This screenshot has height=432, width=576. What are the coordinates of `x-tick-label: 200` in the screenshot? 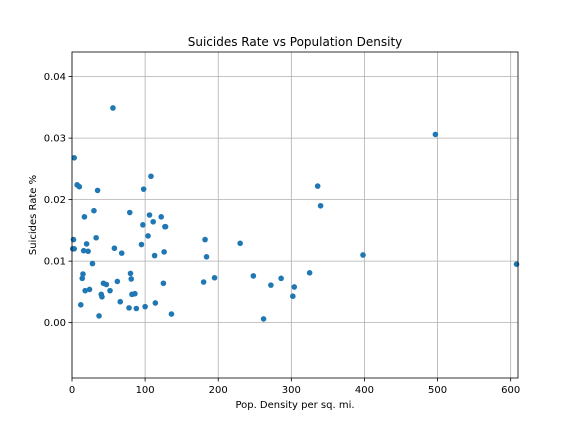 It's located at (218, 390).